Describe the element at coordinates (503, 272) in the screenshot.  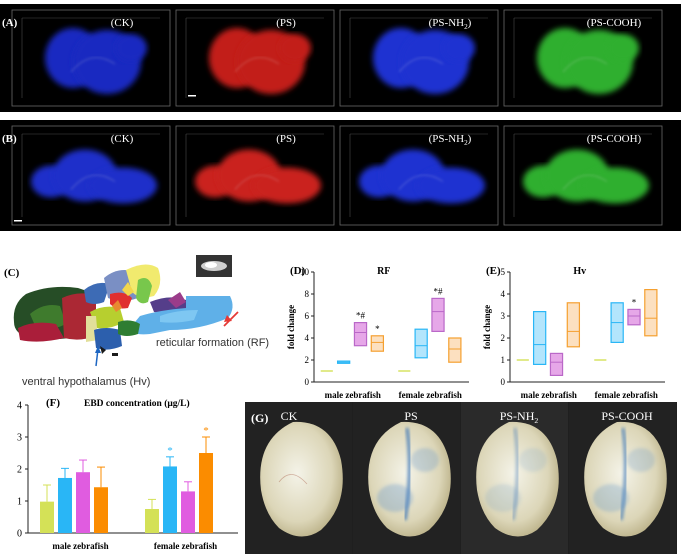
I see `y-tick-label: 5` at that location.